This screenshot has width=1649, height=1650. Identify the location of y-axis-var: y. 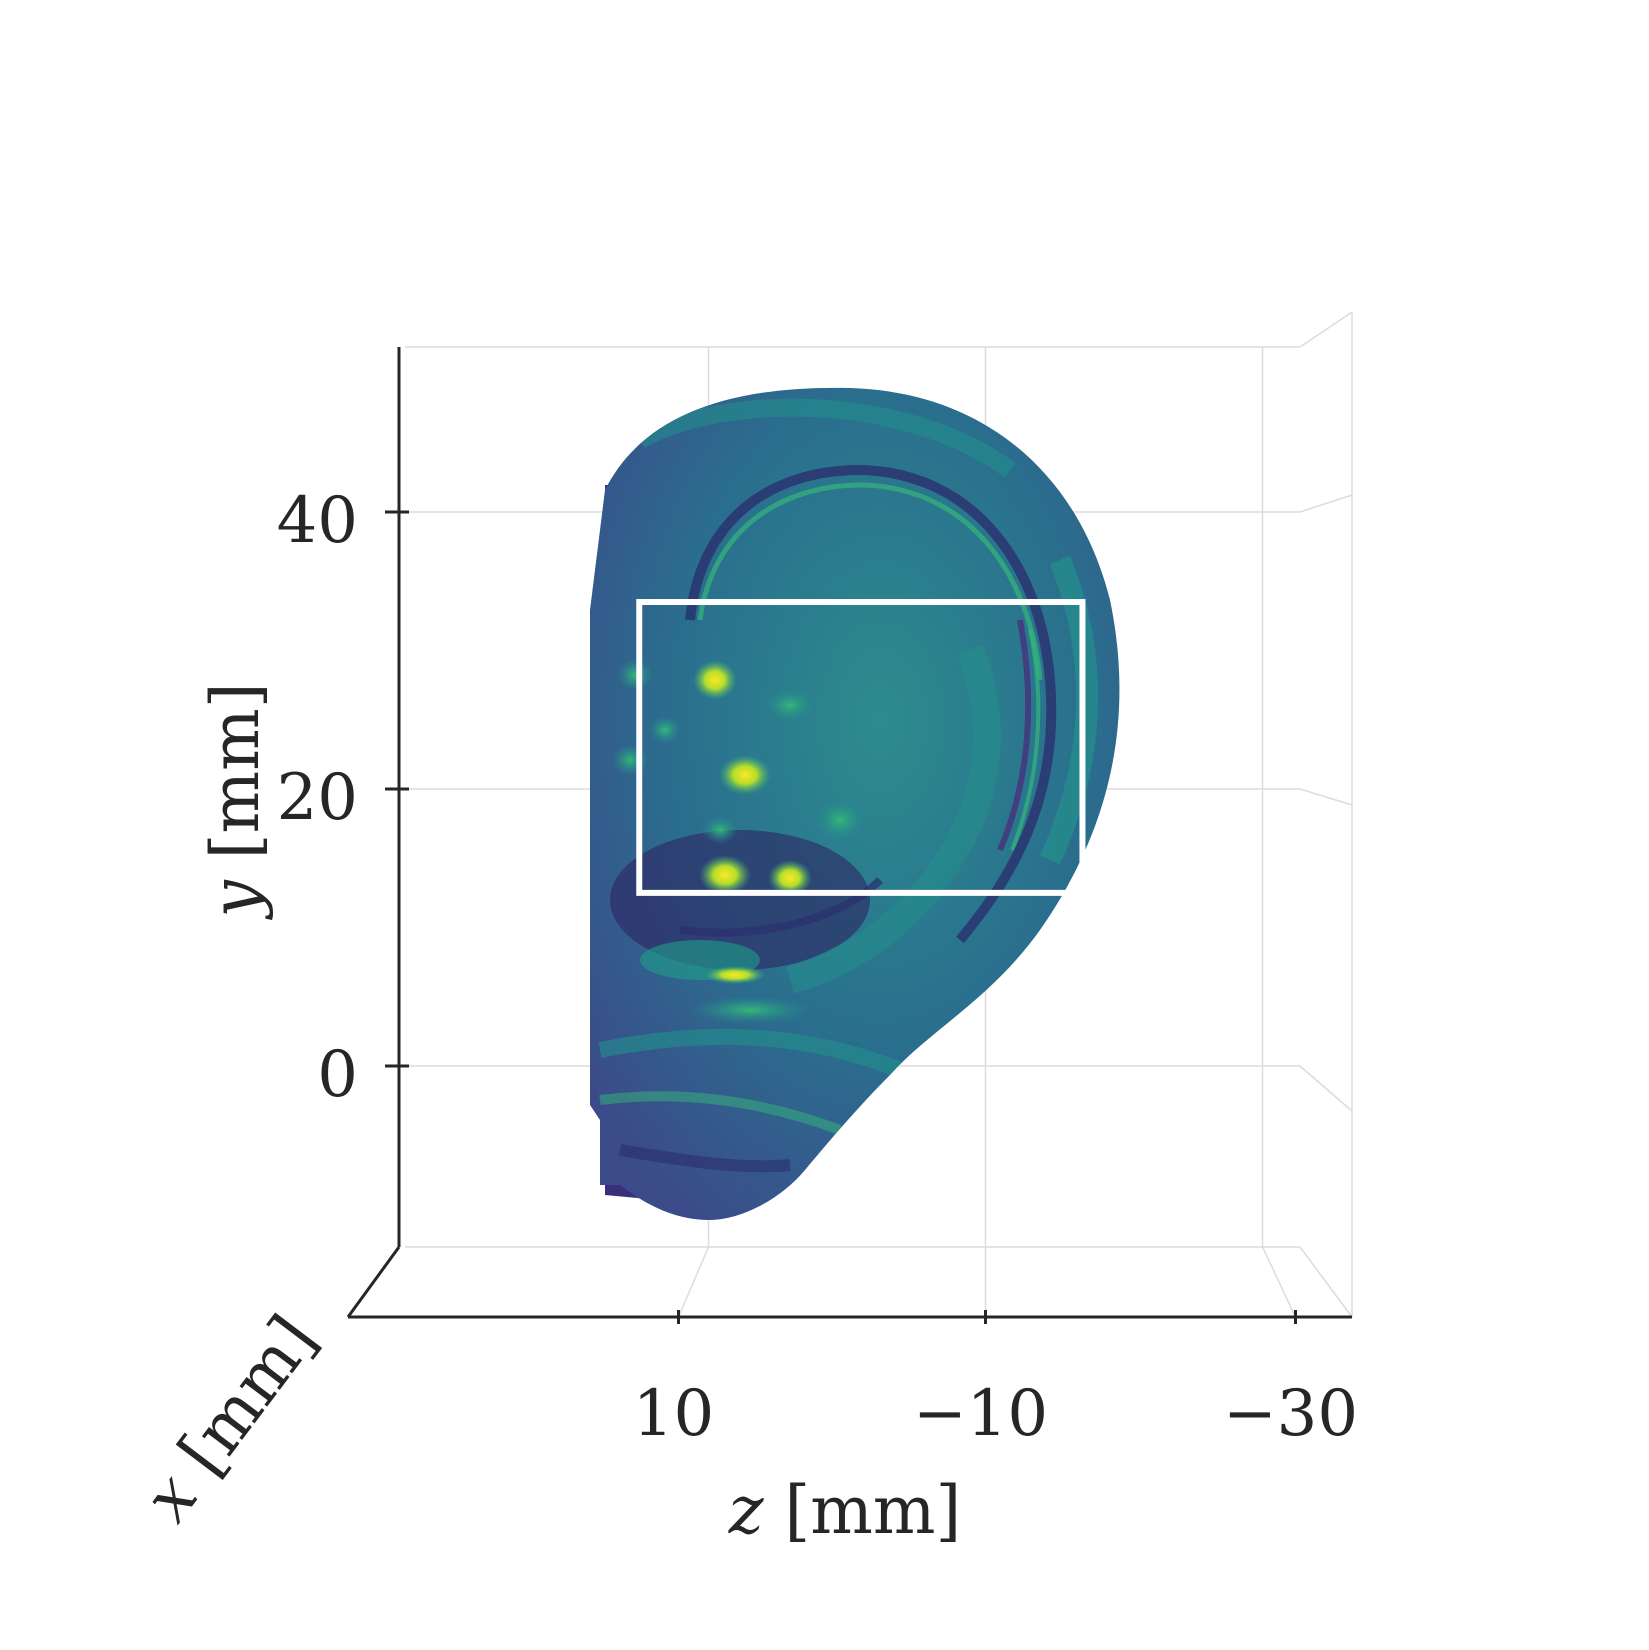
(235, 899).